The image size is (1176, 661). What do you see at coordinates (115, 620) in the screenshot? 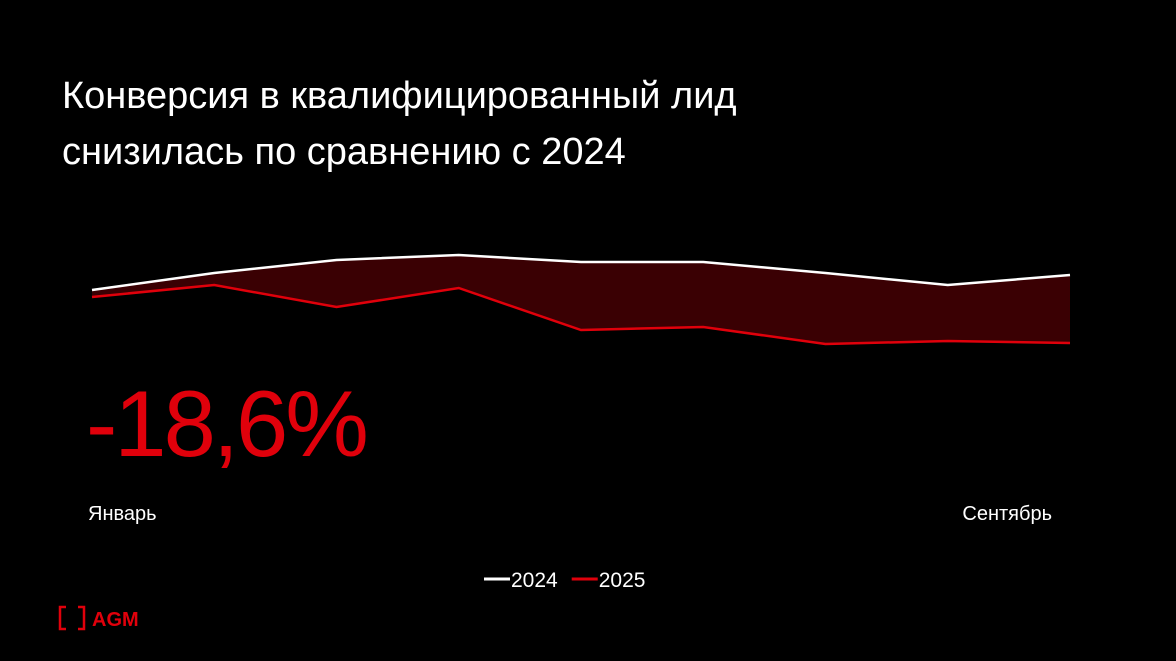
I see `logo: AGM` at bounding box center [115, 620].